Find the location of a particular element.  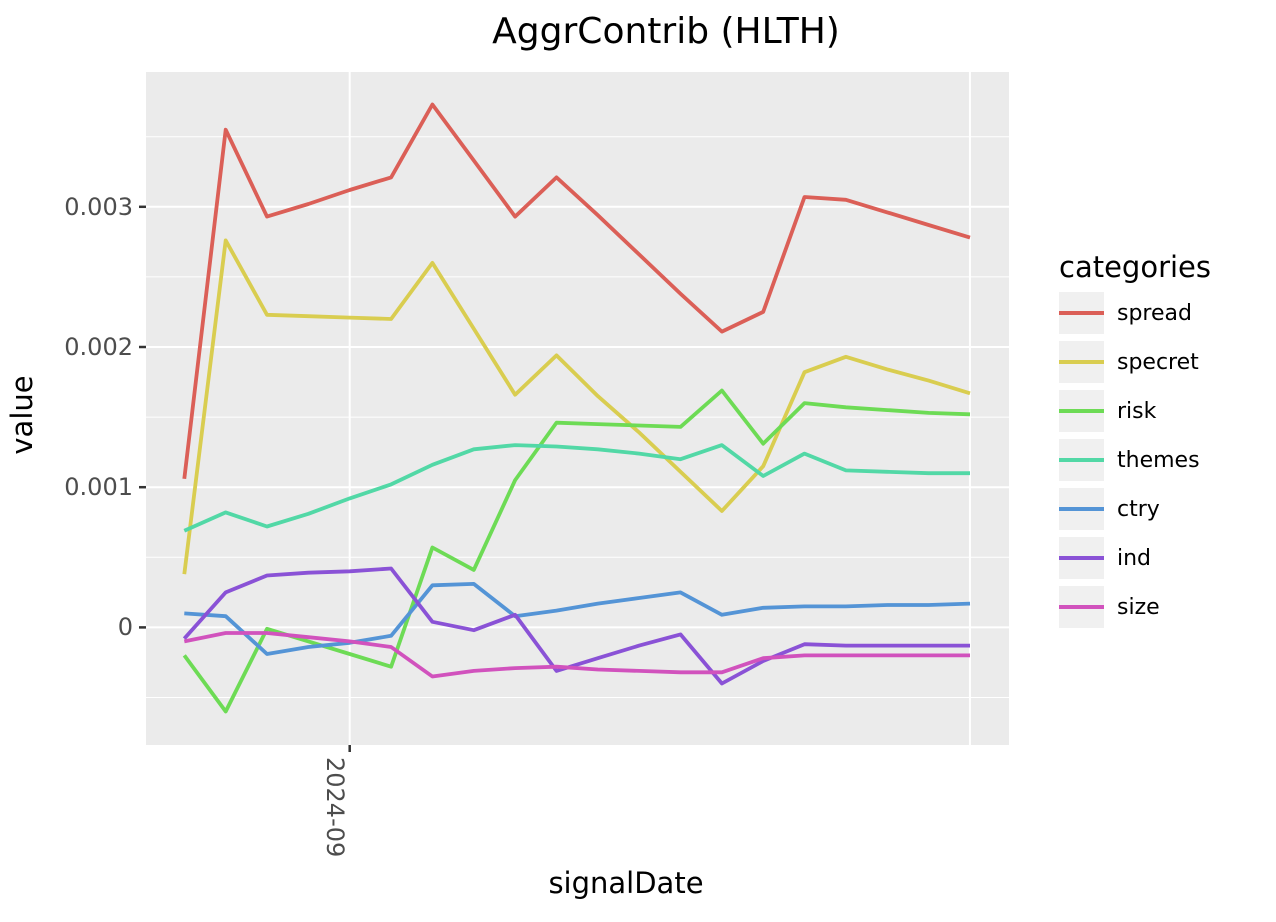

line-themes is located at coordinates (576, 488).